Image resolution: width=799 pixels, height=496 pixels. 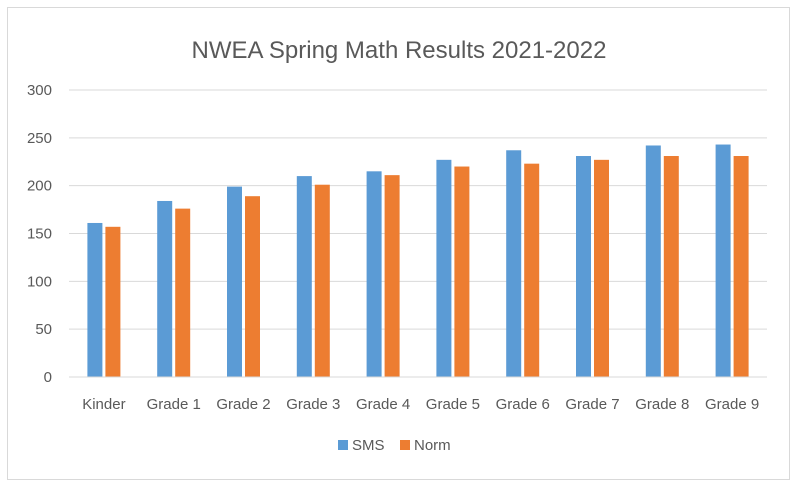 I want to click on chart-title: NWEA Spring Math Results 2021-2022, so click(x=399, y=50).